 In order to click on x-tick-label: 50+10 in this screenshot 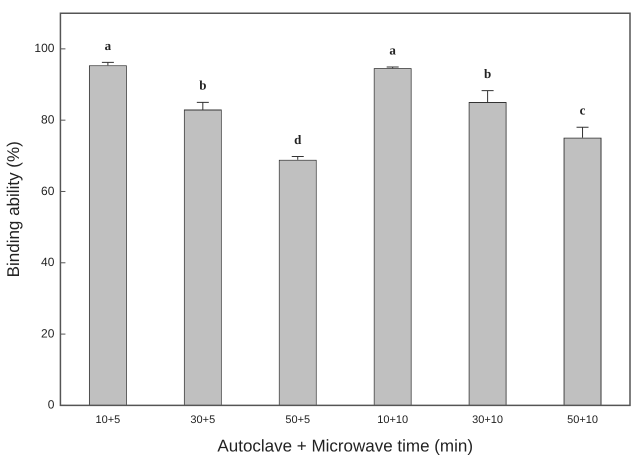, I will do `click(582, 420)`.